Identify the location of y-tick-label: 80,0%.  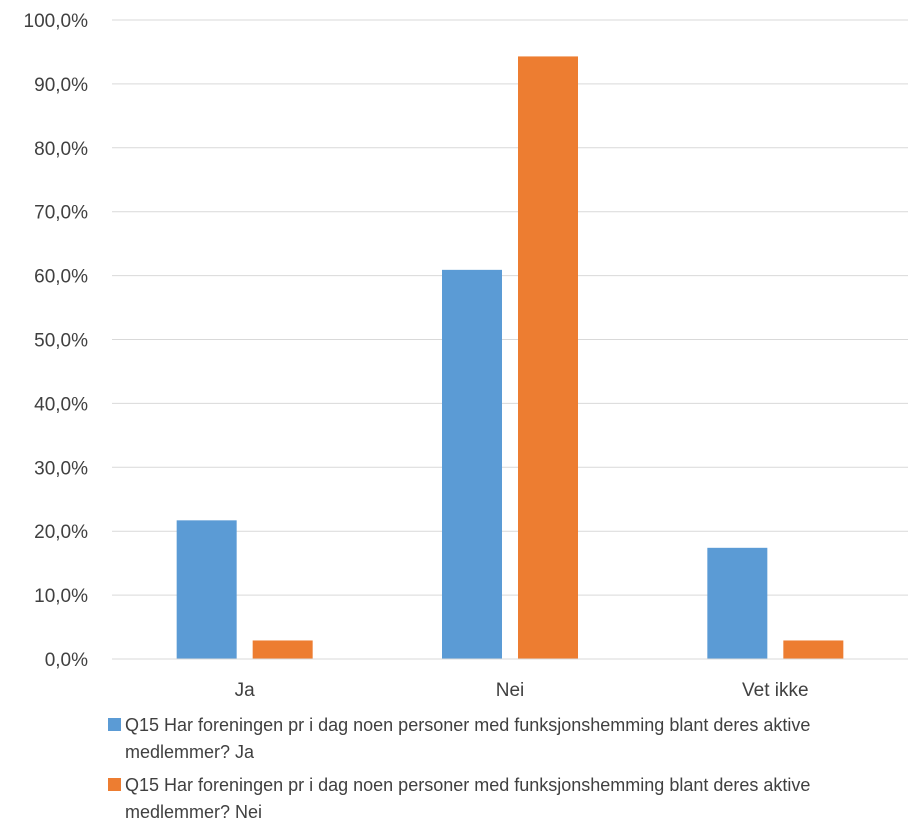
(61, 149).